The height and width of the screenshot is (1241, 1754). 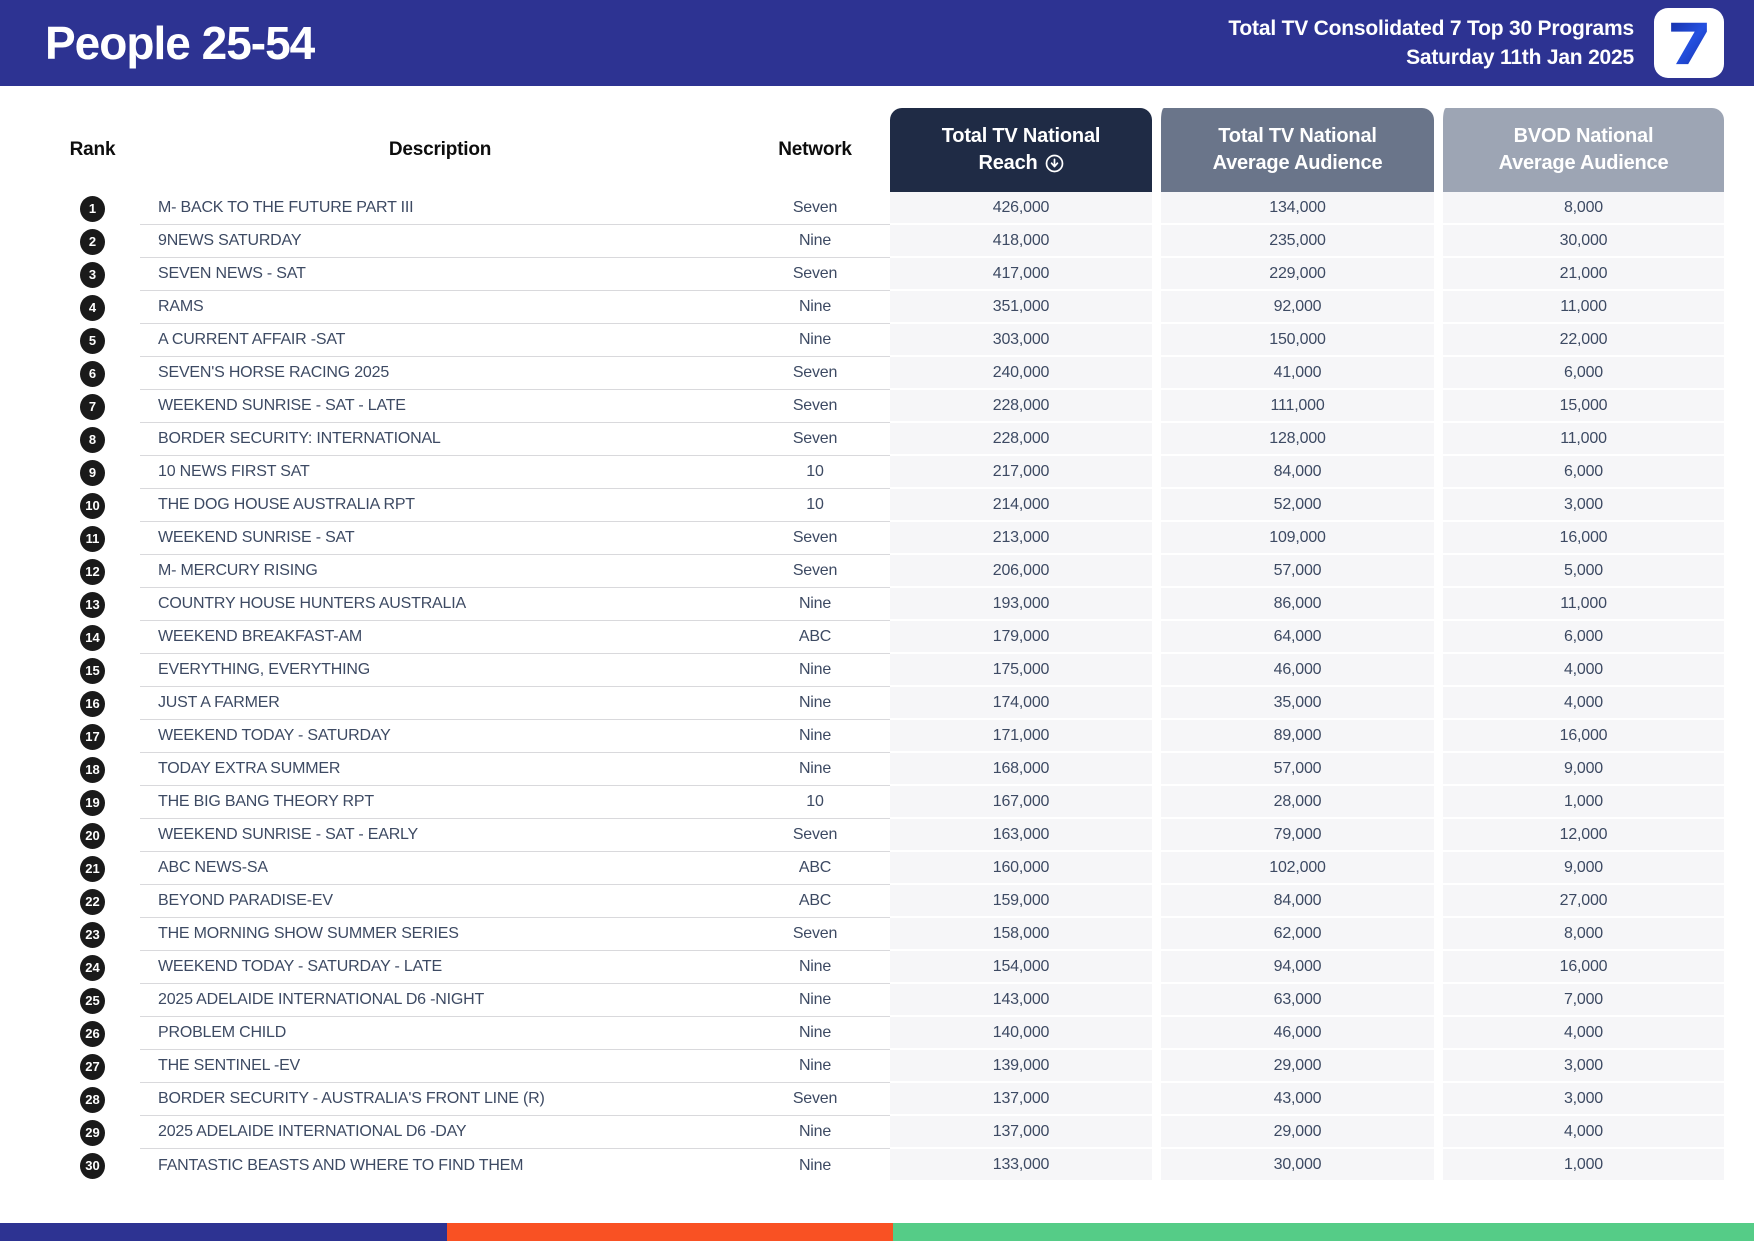 What do you see at coordinates (815, 505) in the screenshot?
I see `network-cell: 10` at bounding box center [815, 505].